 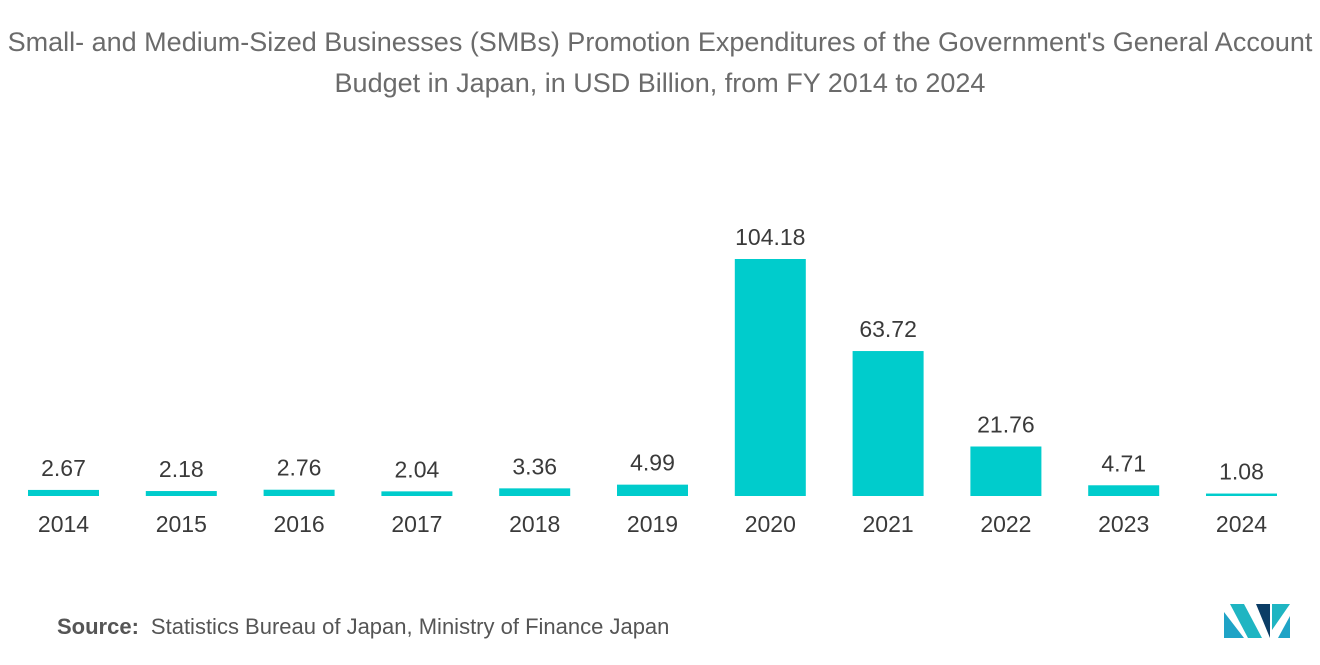 I want to click on mordor-intelligence-logo-icon, so click(x=1257, y=621).